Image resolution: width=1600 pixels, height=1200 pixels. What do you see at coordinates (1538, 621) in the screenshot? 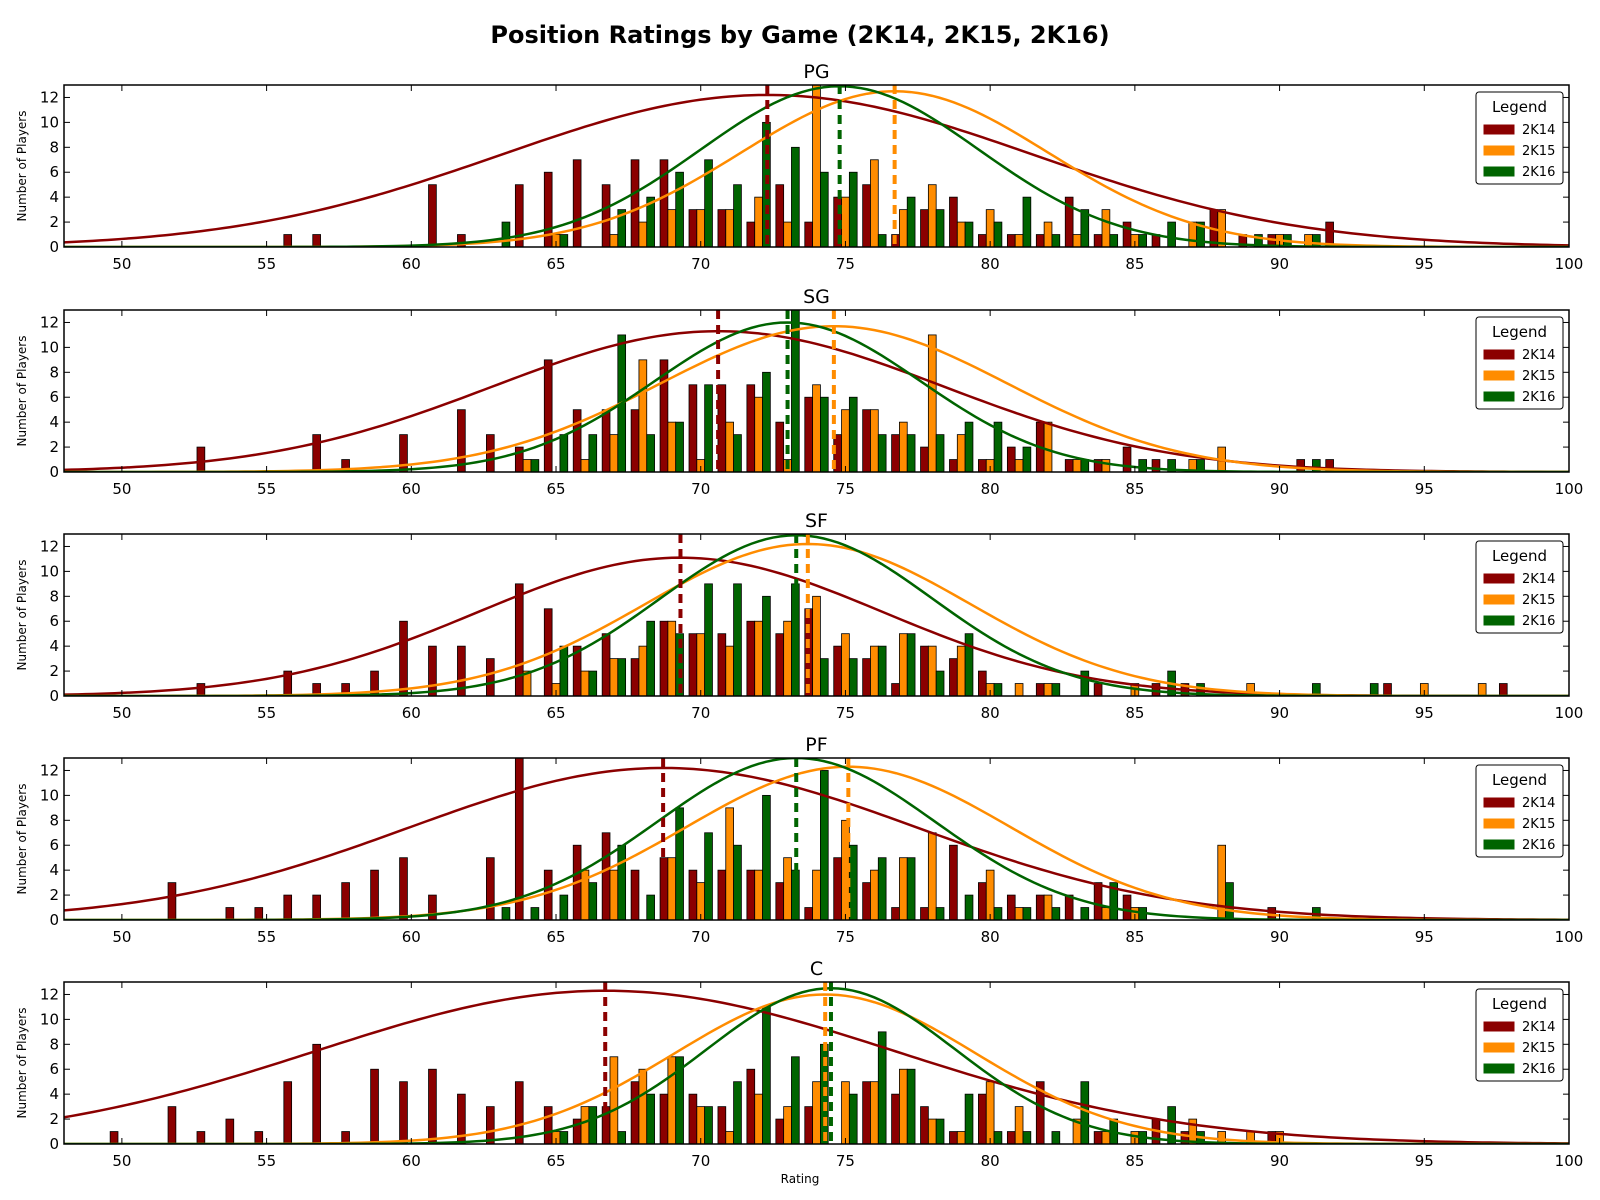
I see `legend-label-sf-2k16: 2K16` at bounding box center [1538, 621].